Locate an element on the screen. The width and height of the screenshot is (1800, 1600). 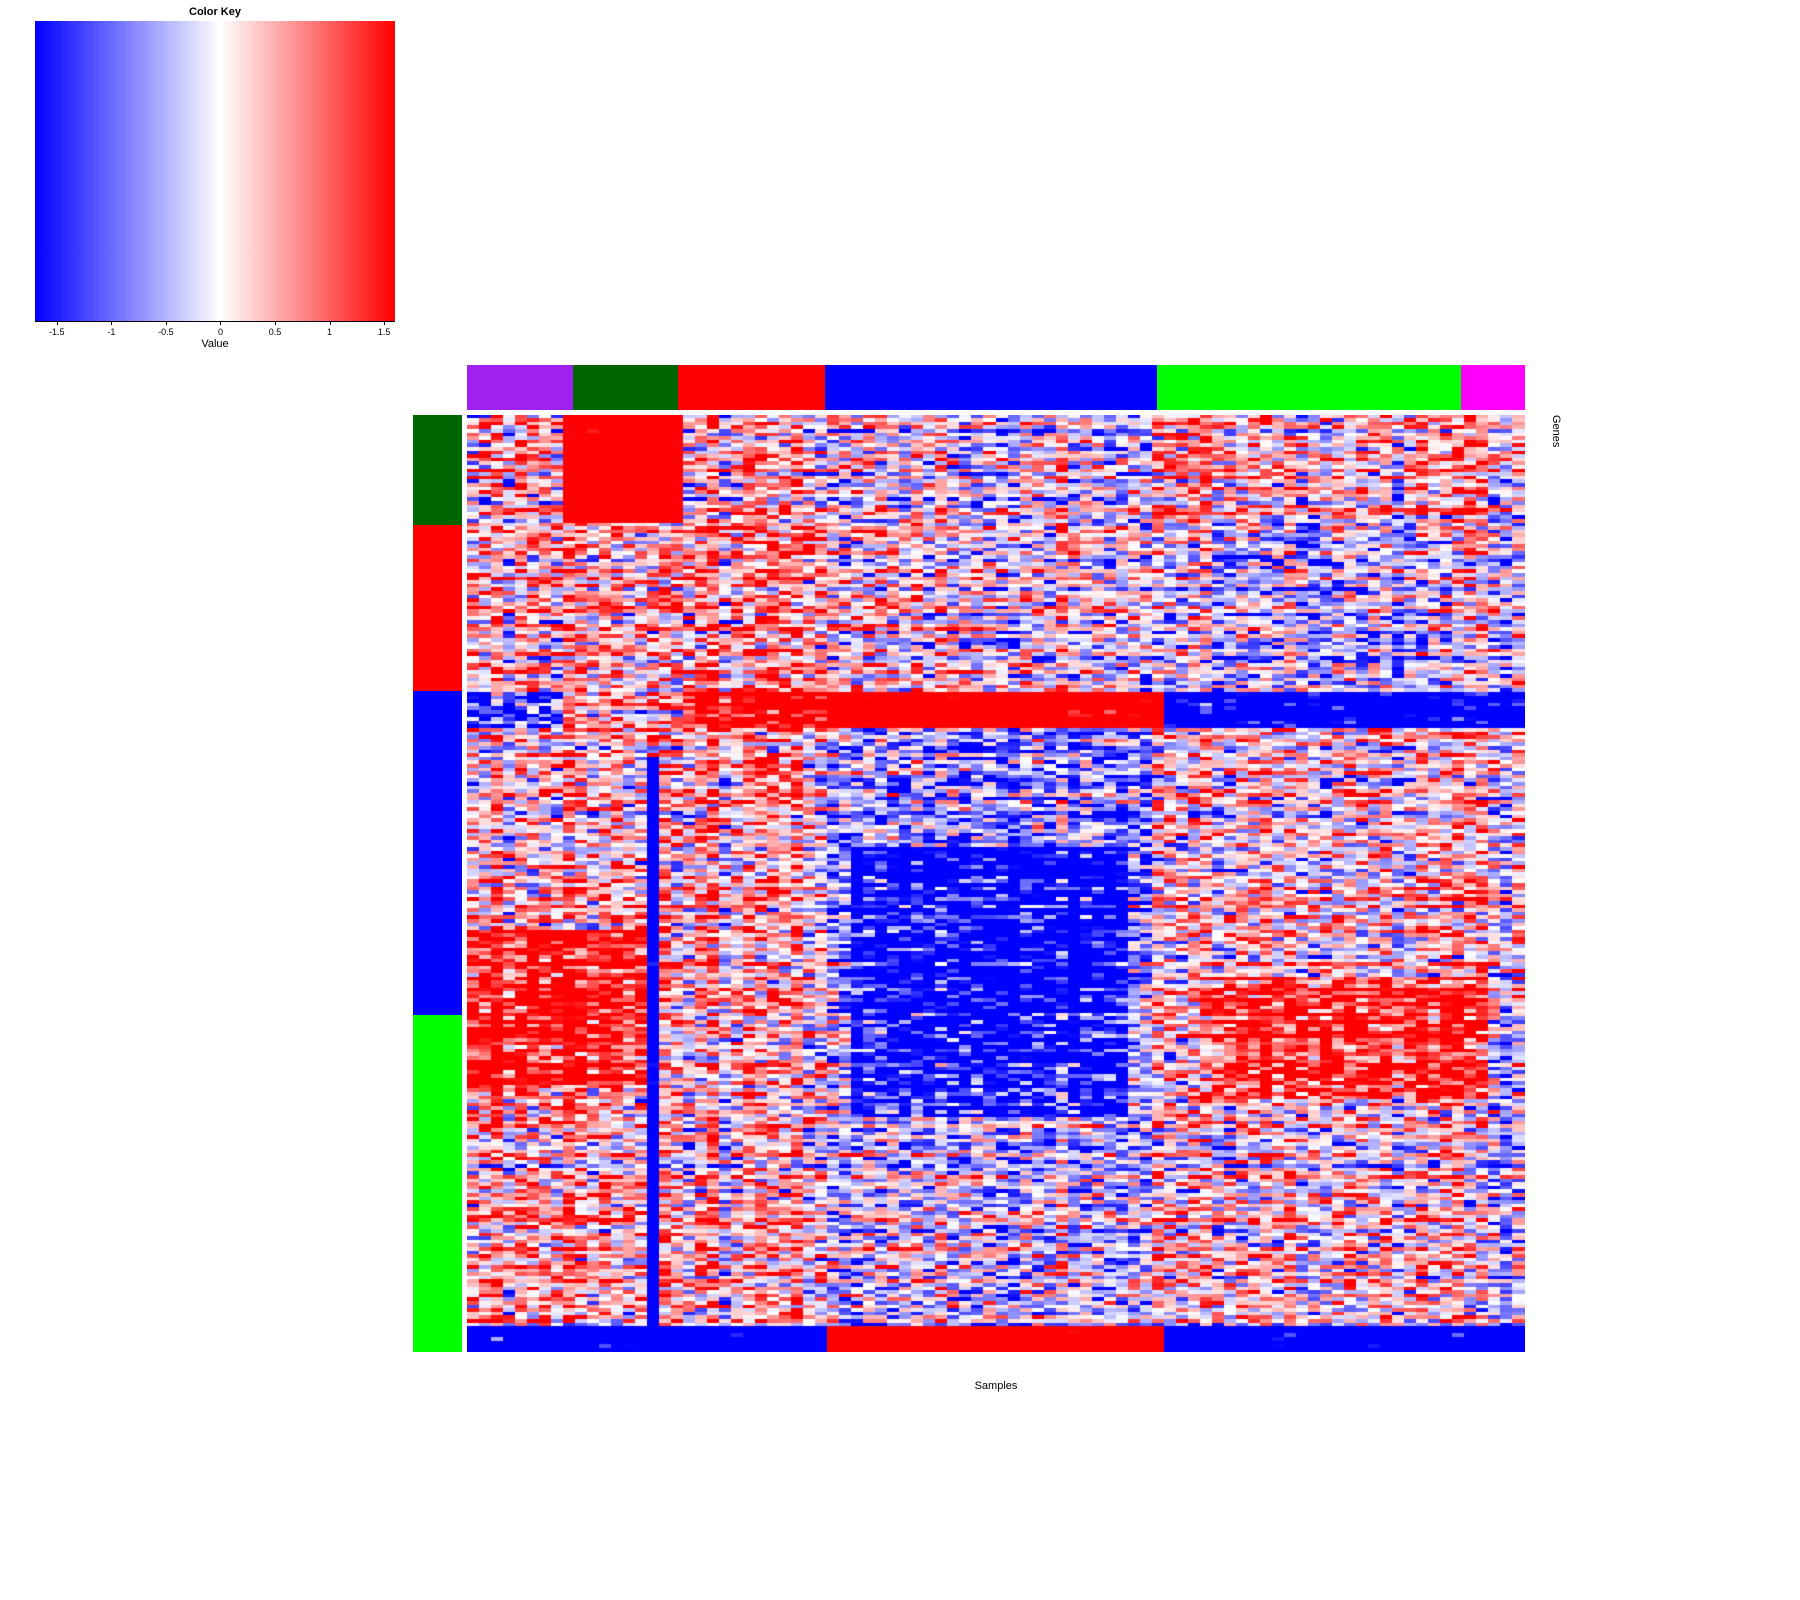
color-key-tick-label: 1 is located at coordinates (330, 332).